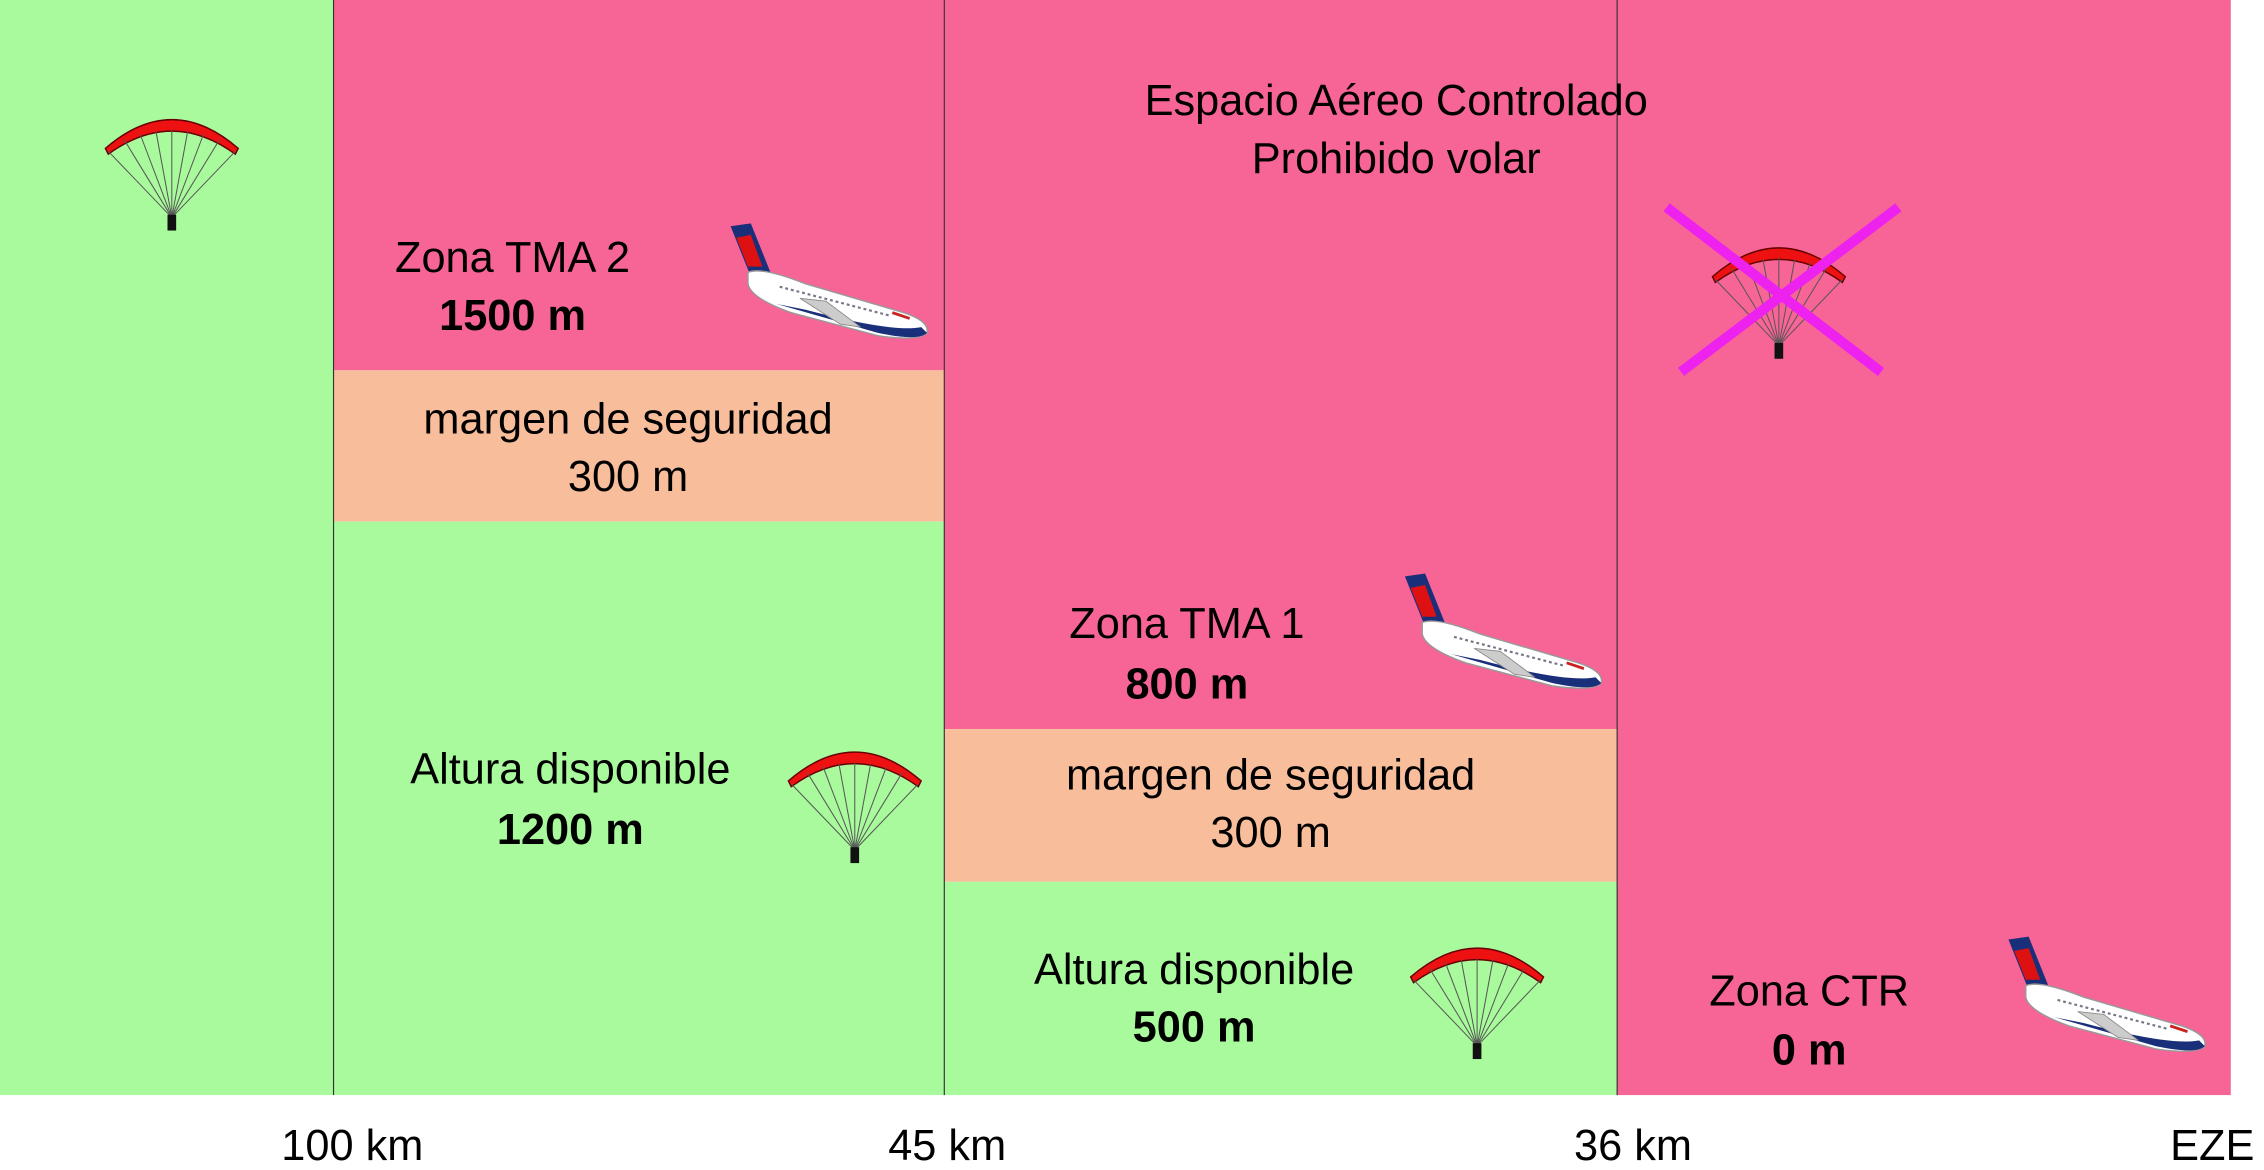 The image size is (2264, 1170). Describe the element at coordinates (512, 316) in the screenshot. I see `zone-height: 1500 m` at that location.